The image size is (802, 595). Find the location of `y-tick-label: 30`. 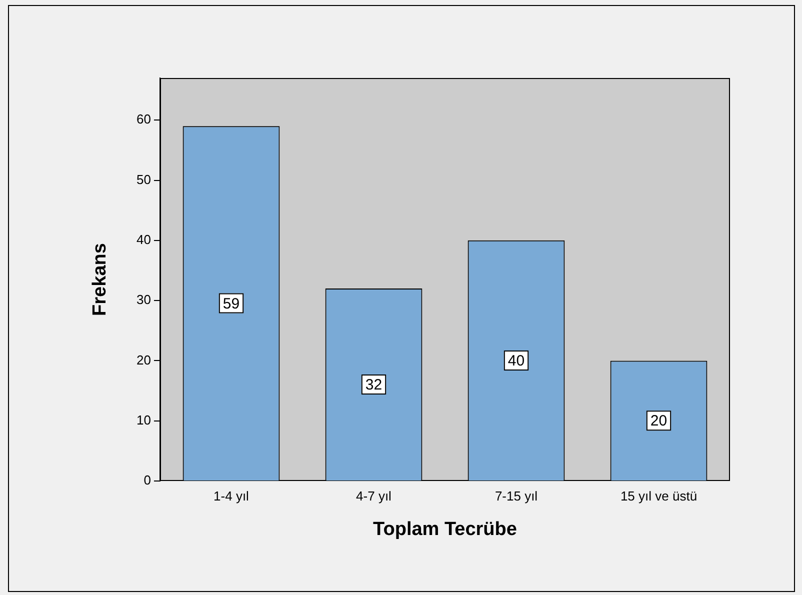

y-tick-label: 30 is located at coordinates (143, 300).